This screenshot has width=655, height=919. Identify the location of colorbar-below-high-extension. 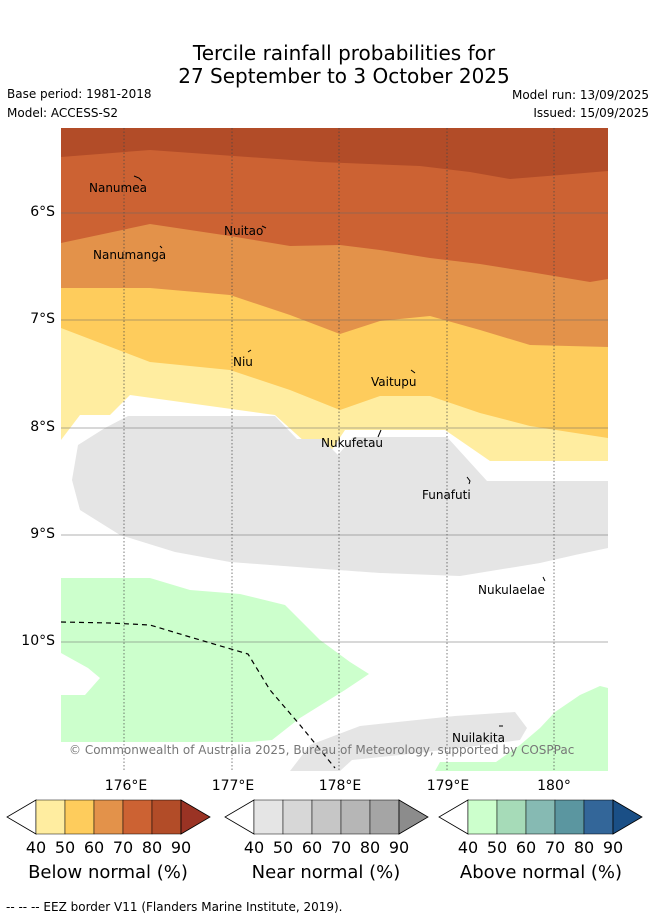
(195, 817).